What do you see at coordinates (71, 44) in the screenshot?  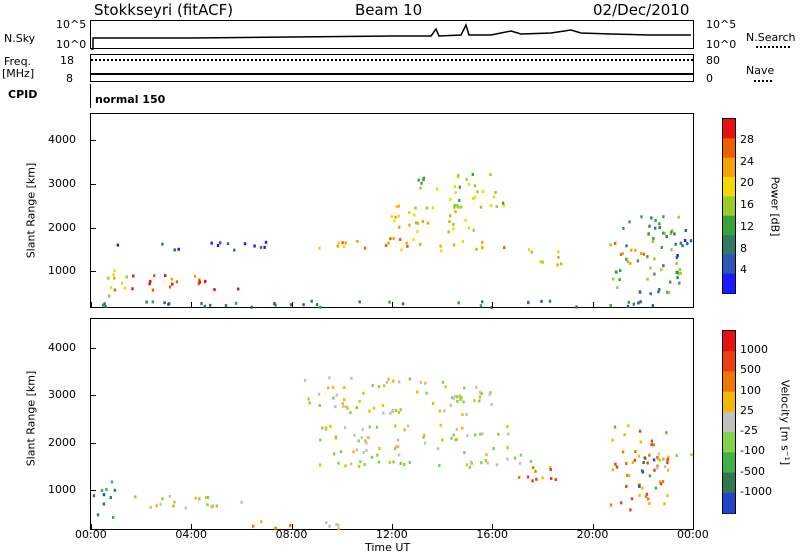 I see `nsky-tick-bottom: 10^0` at bounding box center [71, 44].